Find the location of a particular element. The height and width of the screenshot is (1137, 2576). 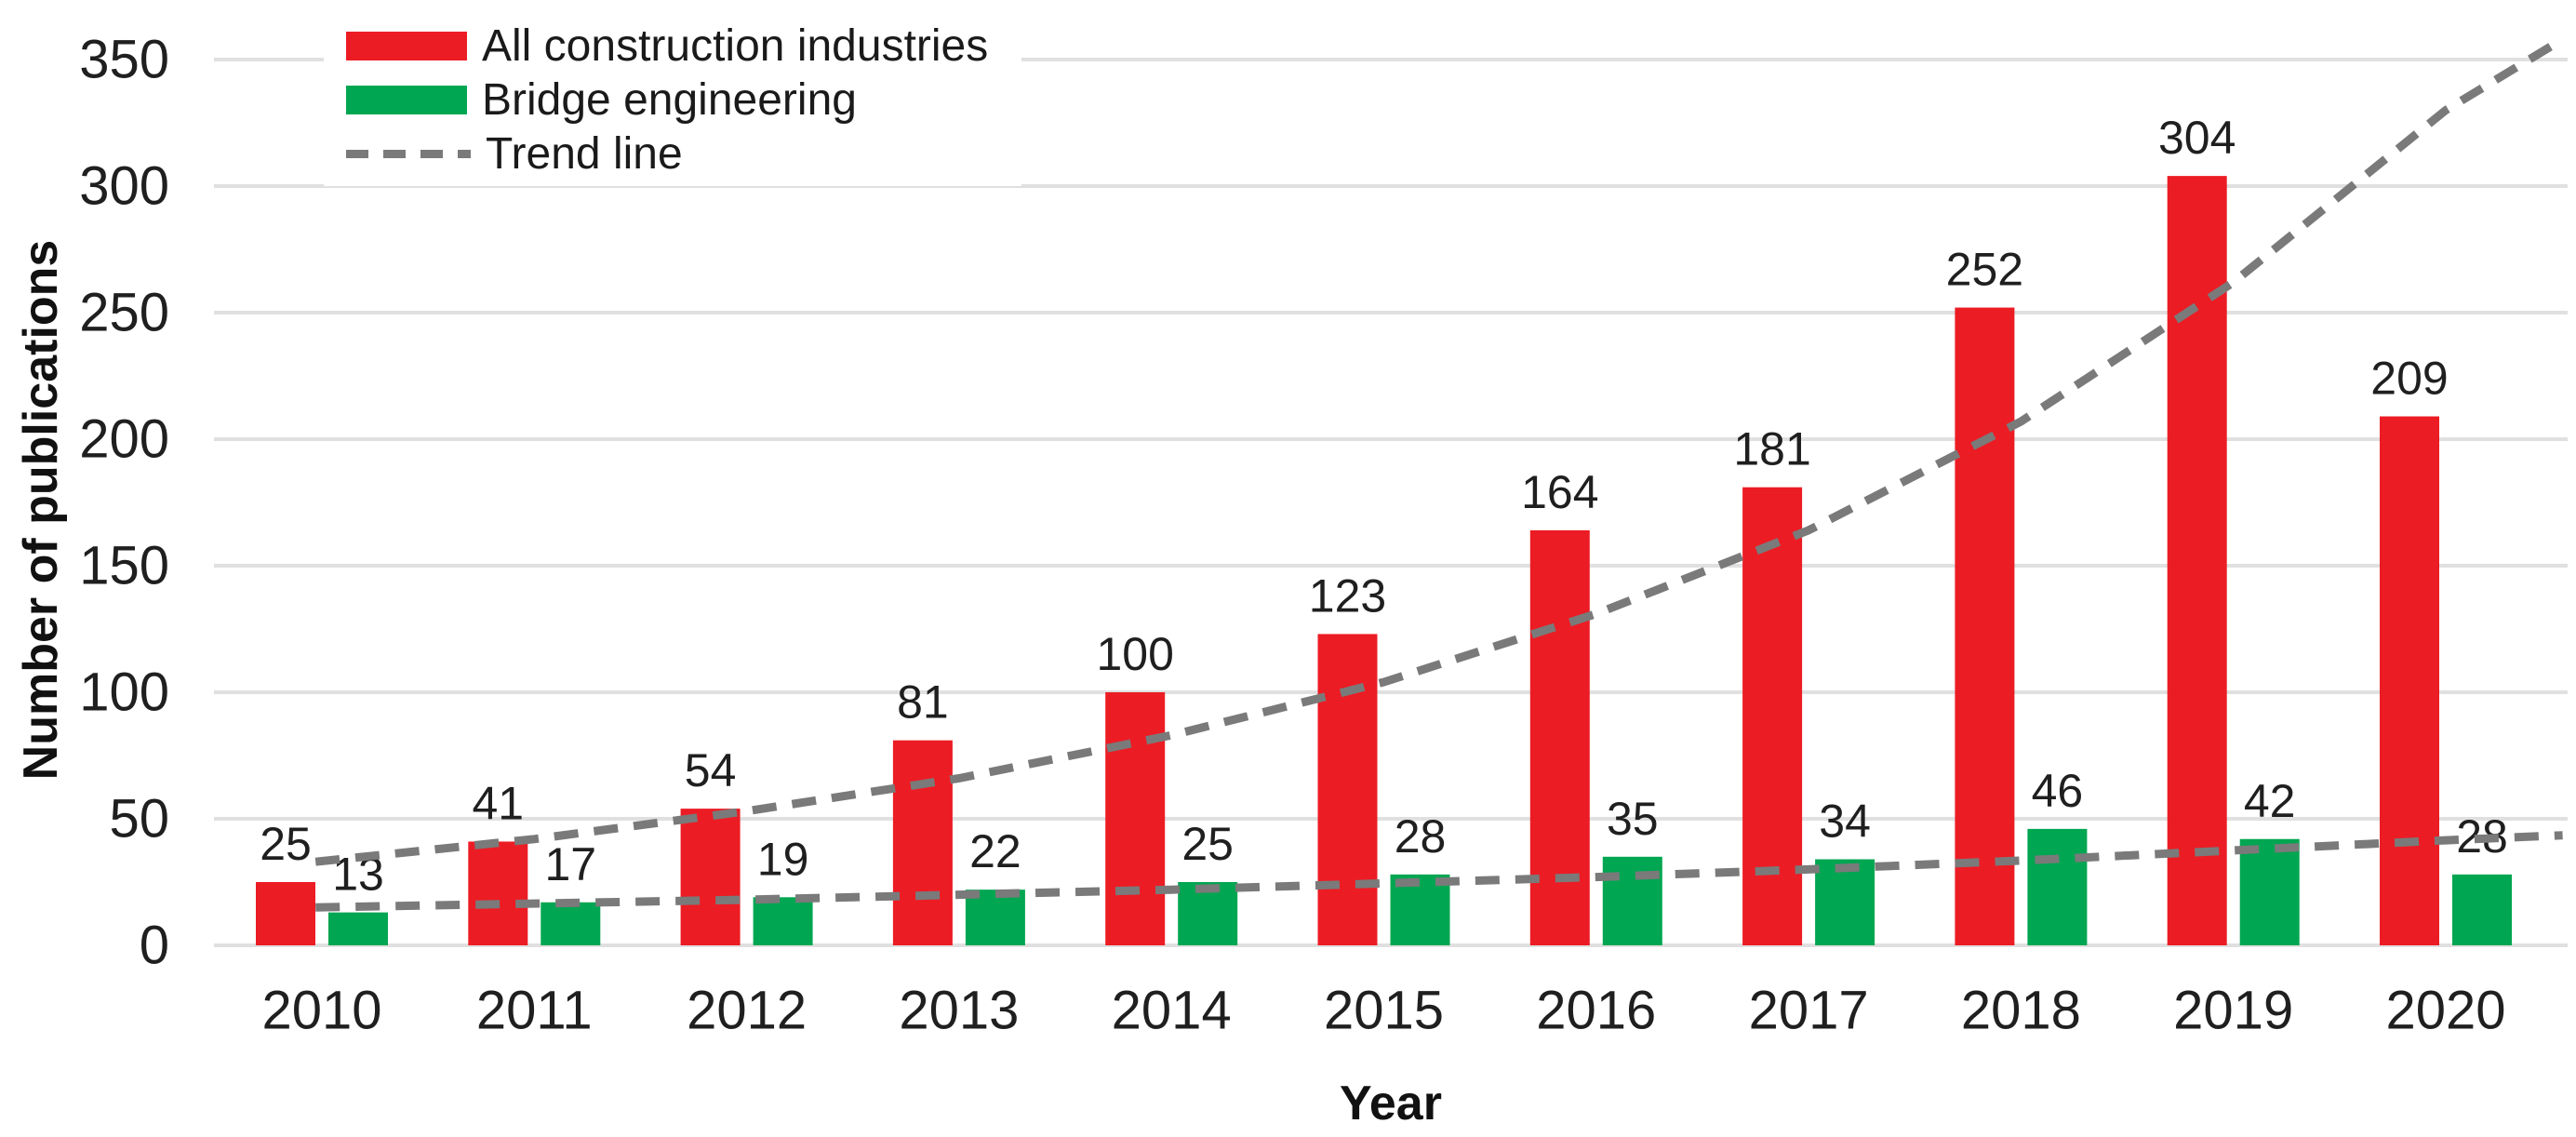

bar-bridge-engineering-2012 is located at coordinates (783, 921).